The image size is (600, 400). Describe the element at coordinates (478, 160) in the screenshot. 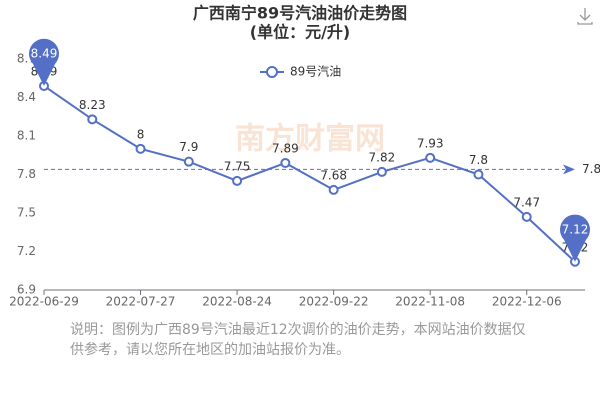

I see `data-label: 7.8` at that location.